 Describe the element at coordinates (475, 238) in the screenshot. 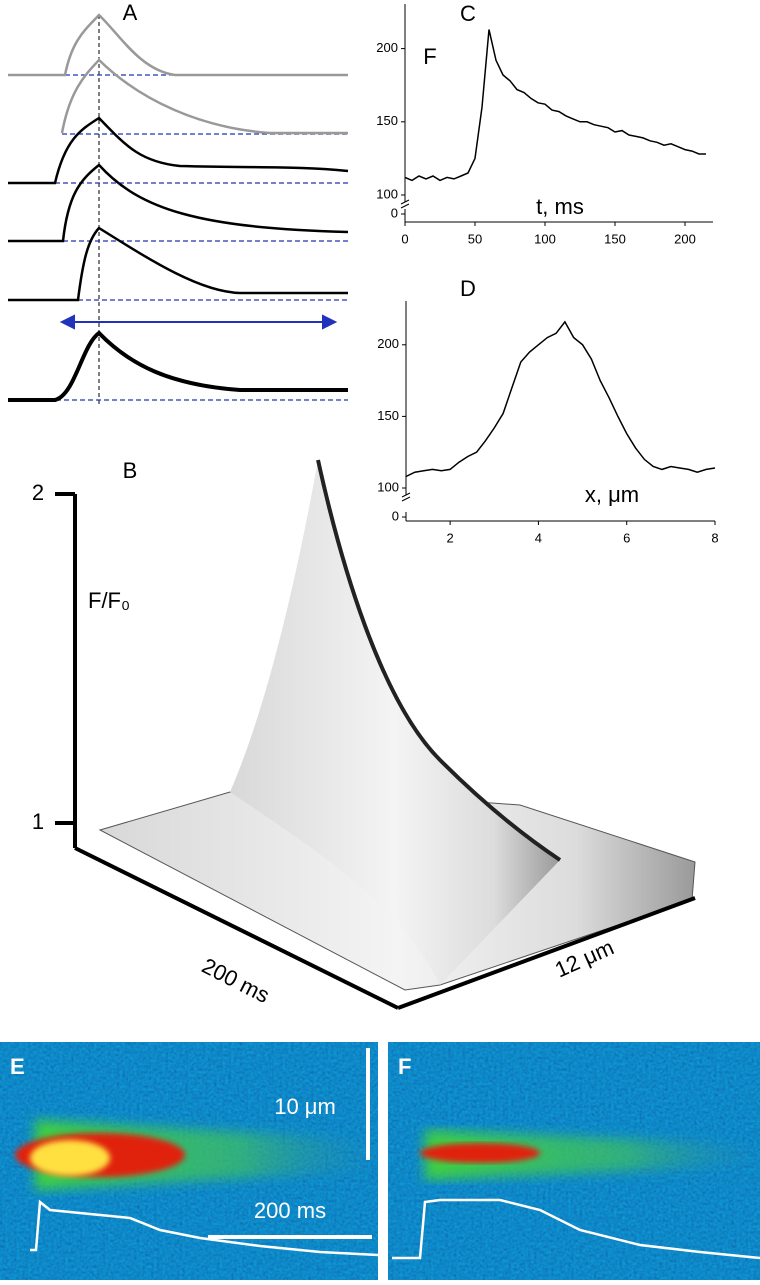

I see `x-tick-label: 50` at that location.